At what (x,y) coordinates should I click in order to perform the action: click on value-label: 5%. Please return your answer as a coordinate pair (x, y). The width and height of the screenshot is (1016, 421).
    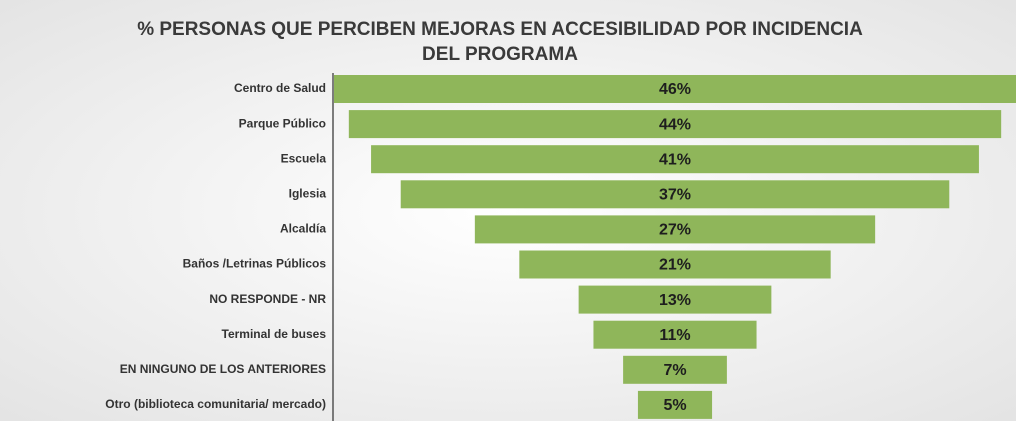
    Looking at the image, I should click on (674, 405).